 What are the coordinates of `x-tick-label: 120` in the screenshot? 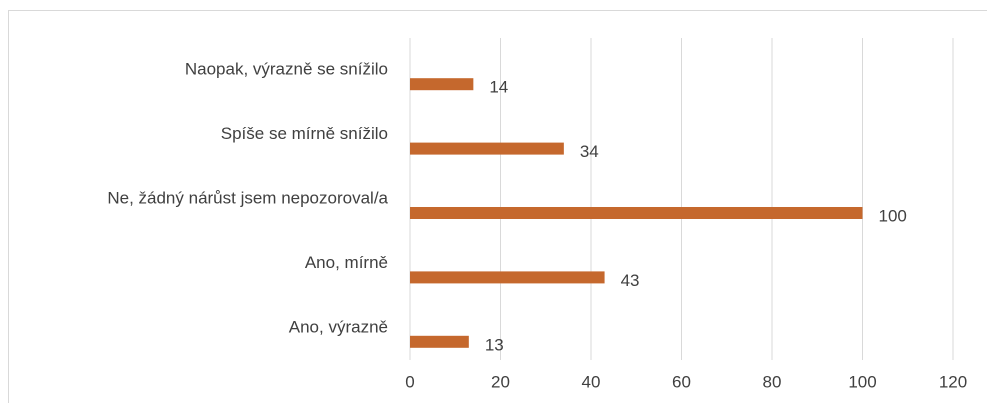 It's located at (953, 381).